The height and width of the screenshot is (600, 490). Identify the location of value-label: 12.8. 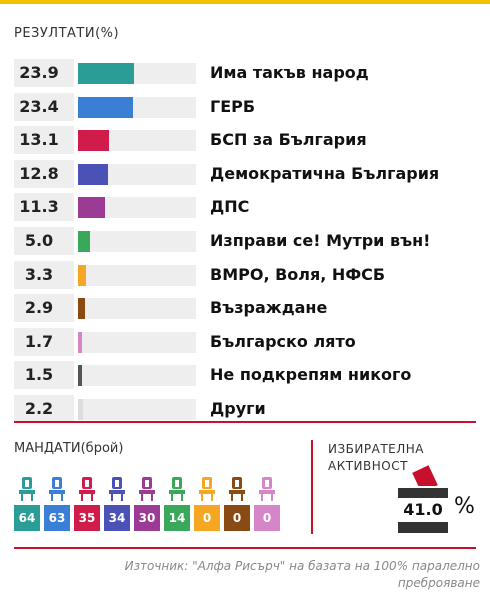
(39, 173).